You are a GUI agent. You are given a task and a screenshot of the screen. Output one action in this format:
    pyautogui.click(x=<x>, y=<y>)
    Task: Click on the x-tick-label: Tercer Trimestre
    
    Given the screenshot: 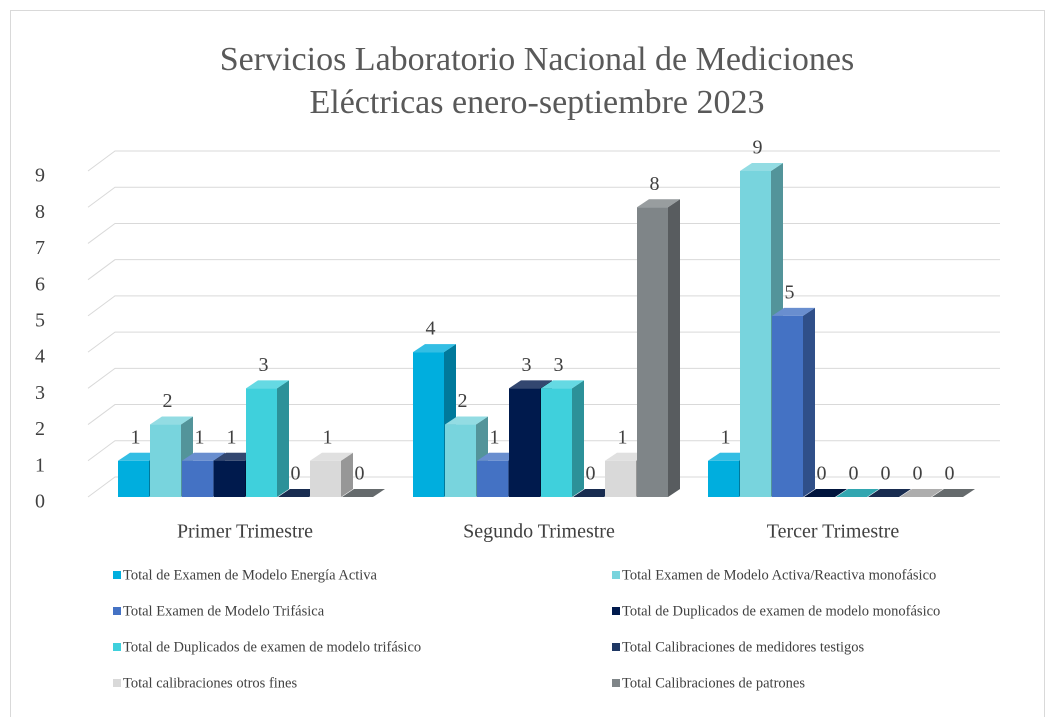 What is the action you would take?
    pyautogui.click(x=833, y=532)
    